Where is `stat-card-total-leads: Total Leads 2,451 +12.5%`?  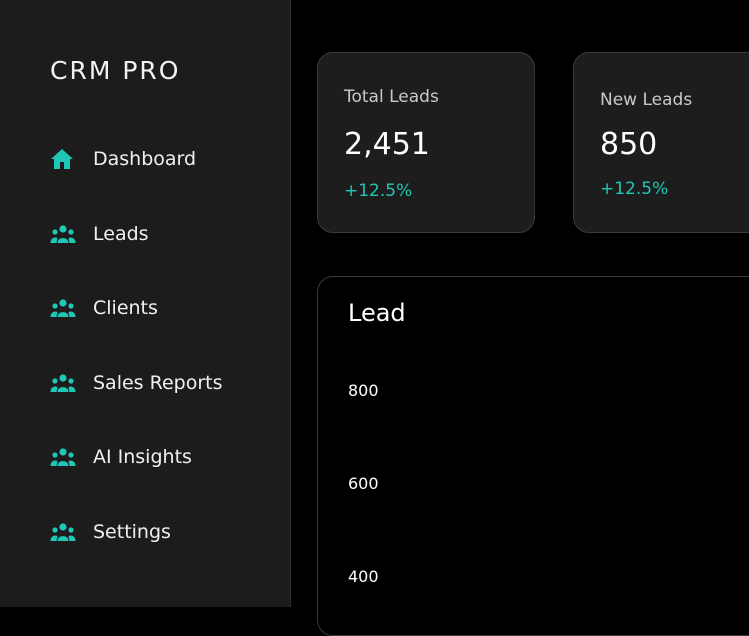
stat-card-total-leads: Total Leads 2,451 +12.5% is located at coordinates (426, 142).